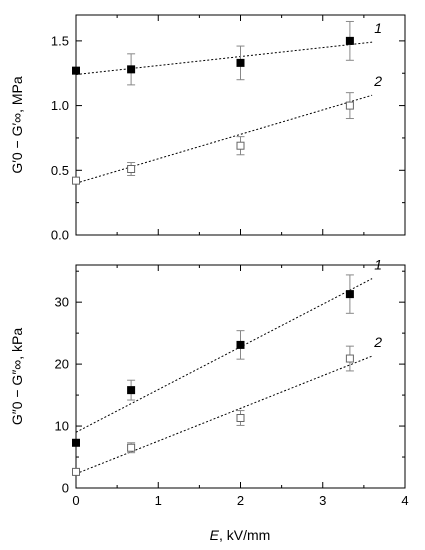  What do you see at coordinates (60, 40) in the screenshot?
I see `y-tick-label: 1.5` at bounding box center [60, 40].